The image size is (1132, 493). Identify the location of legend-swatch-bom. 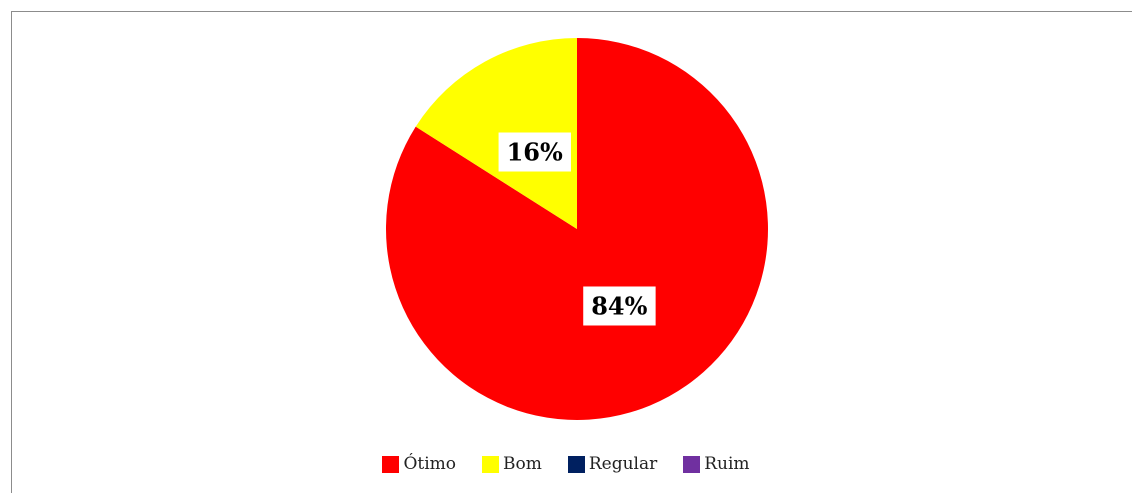
(490, 464).